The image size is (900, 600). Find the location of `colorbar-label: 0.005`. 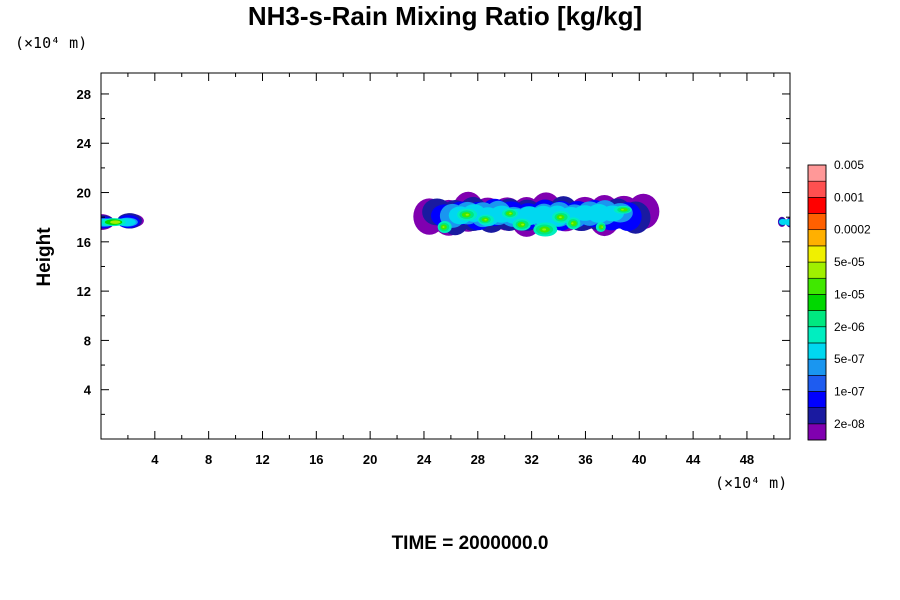

colorbar-label: 0.005 is located at coordinates (849, 165).